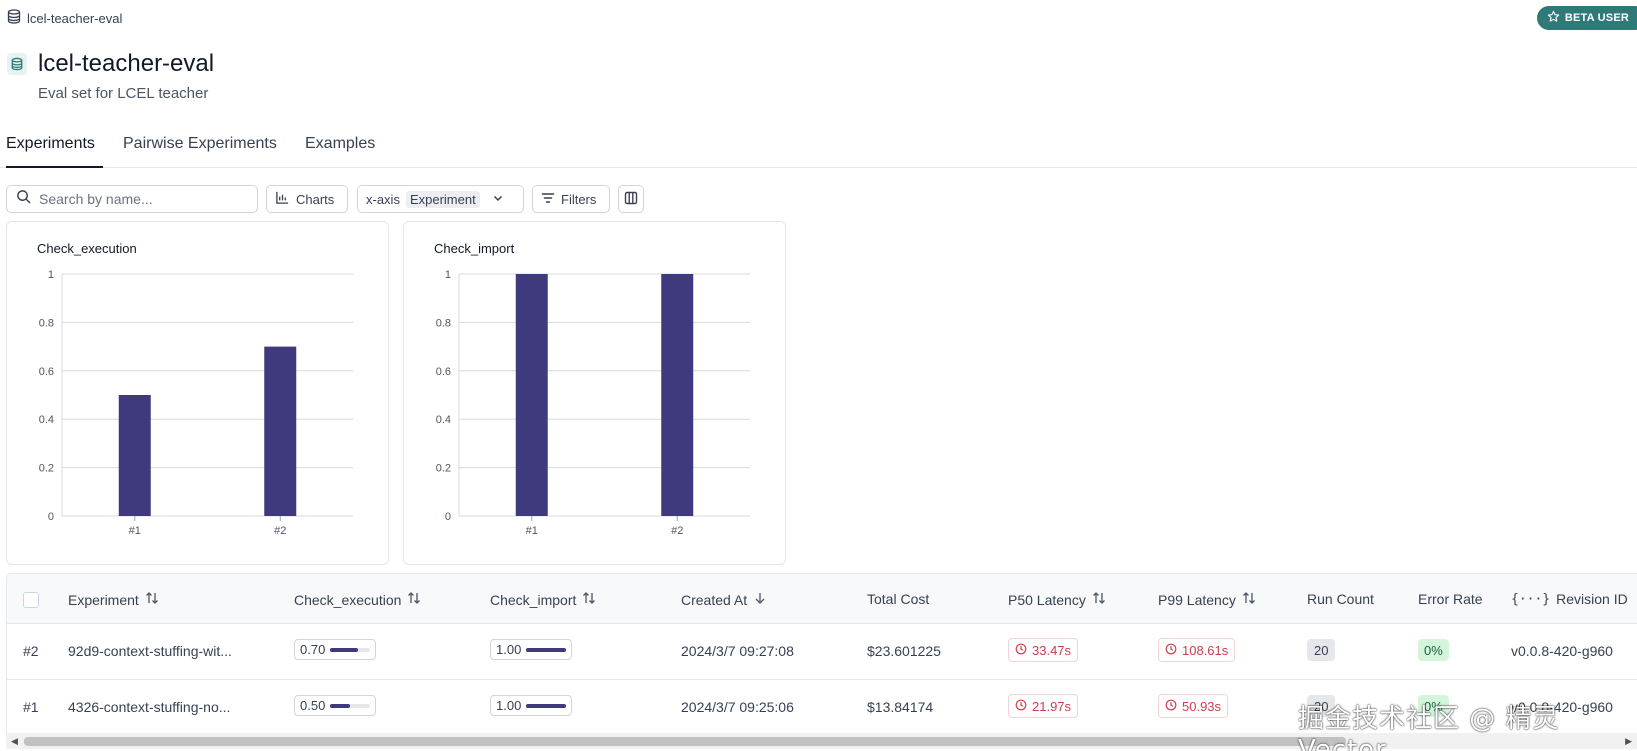 The width and height of the screenshot is (1637, 751). Describe the element at coordinates (31, 651) in the screenshot. I see `row-id: #2` at that location.